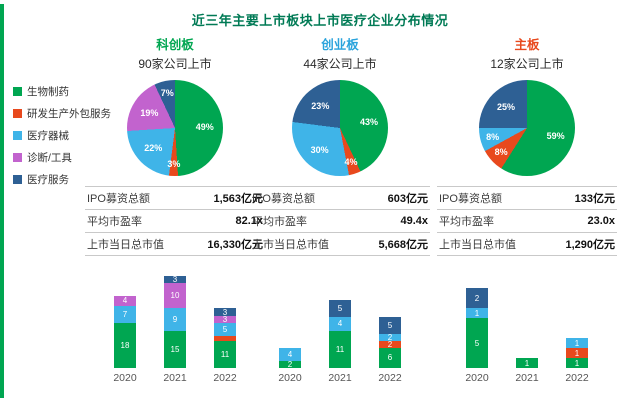  Describe the element at coordinates (235, 245) in the screenshot. I see `metric-value: 16,330亿元` at that location.